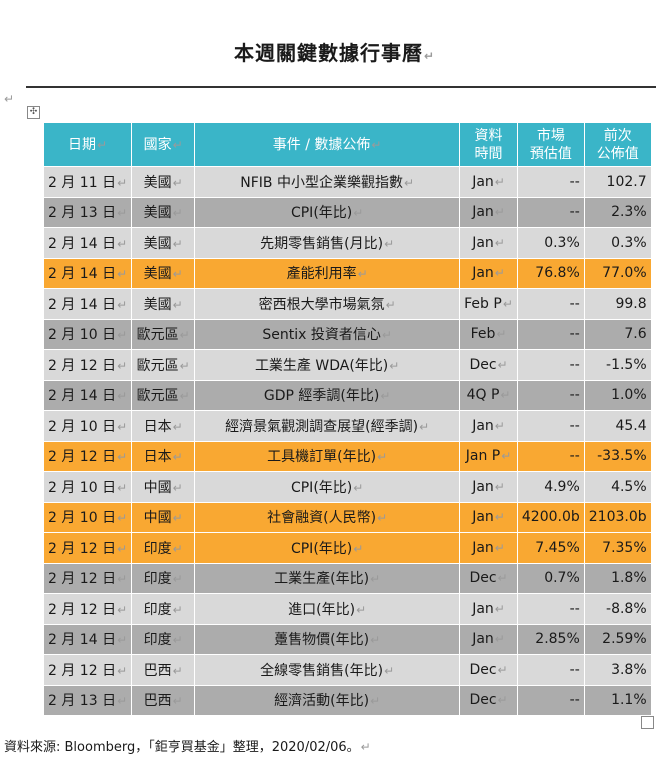 This screenshot has width=669, height=769. Describe the element at coordinates (488, 578) in the screenshot. I see `cell-period: Dec↵` at that location.